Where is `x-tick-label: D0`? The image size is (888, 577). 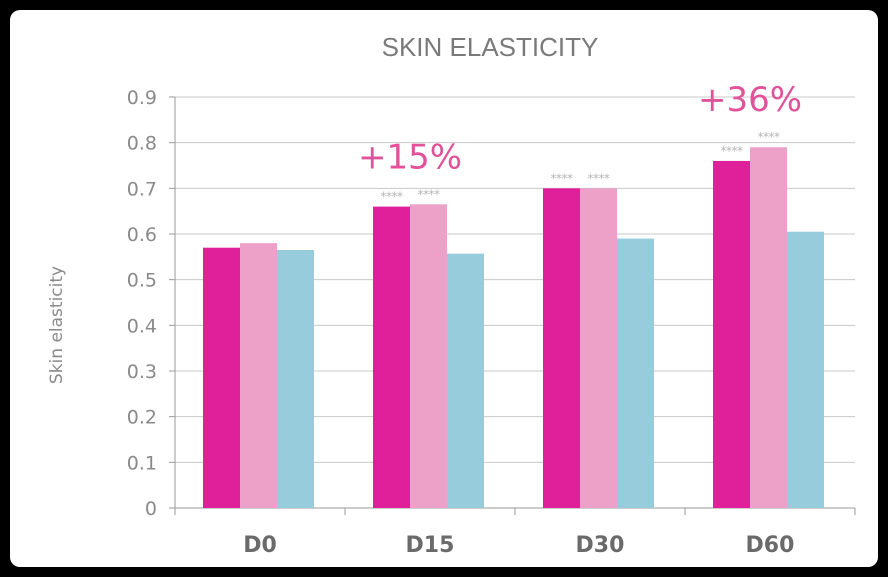 x-tick-label: D0 is located at coordinates (260, 545).